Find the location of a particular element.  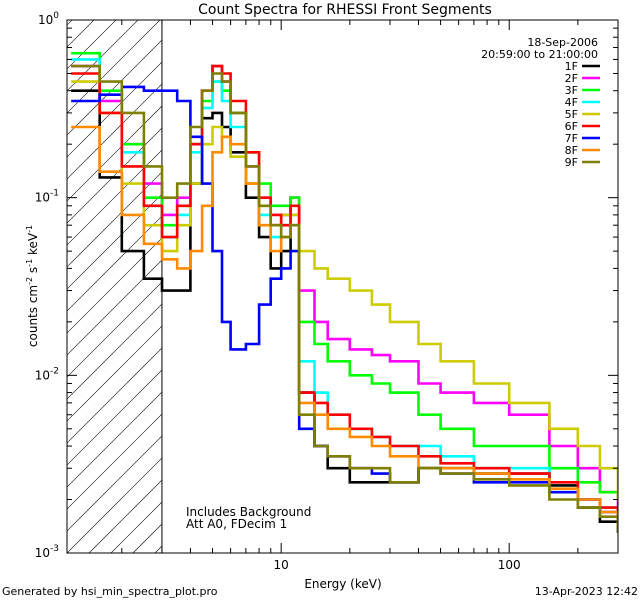

y-tick-label: 10⁻³ is located at coordinates (47, 552).